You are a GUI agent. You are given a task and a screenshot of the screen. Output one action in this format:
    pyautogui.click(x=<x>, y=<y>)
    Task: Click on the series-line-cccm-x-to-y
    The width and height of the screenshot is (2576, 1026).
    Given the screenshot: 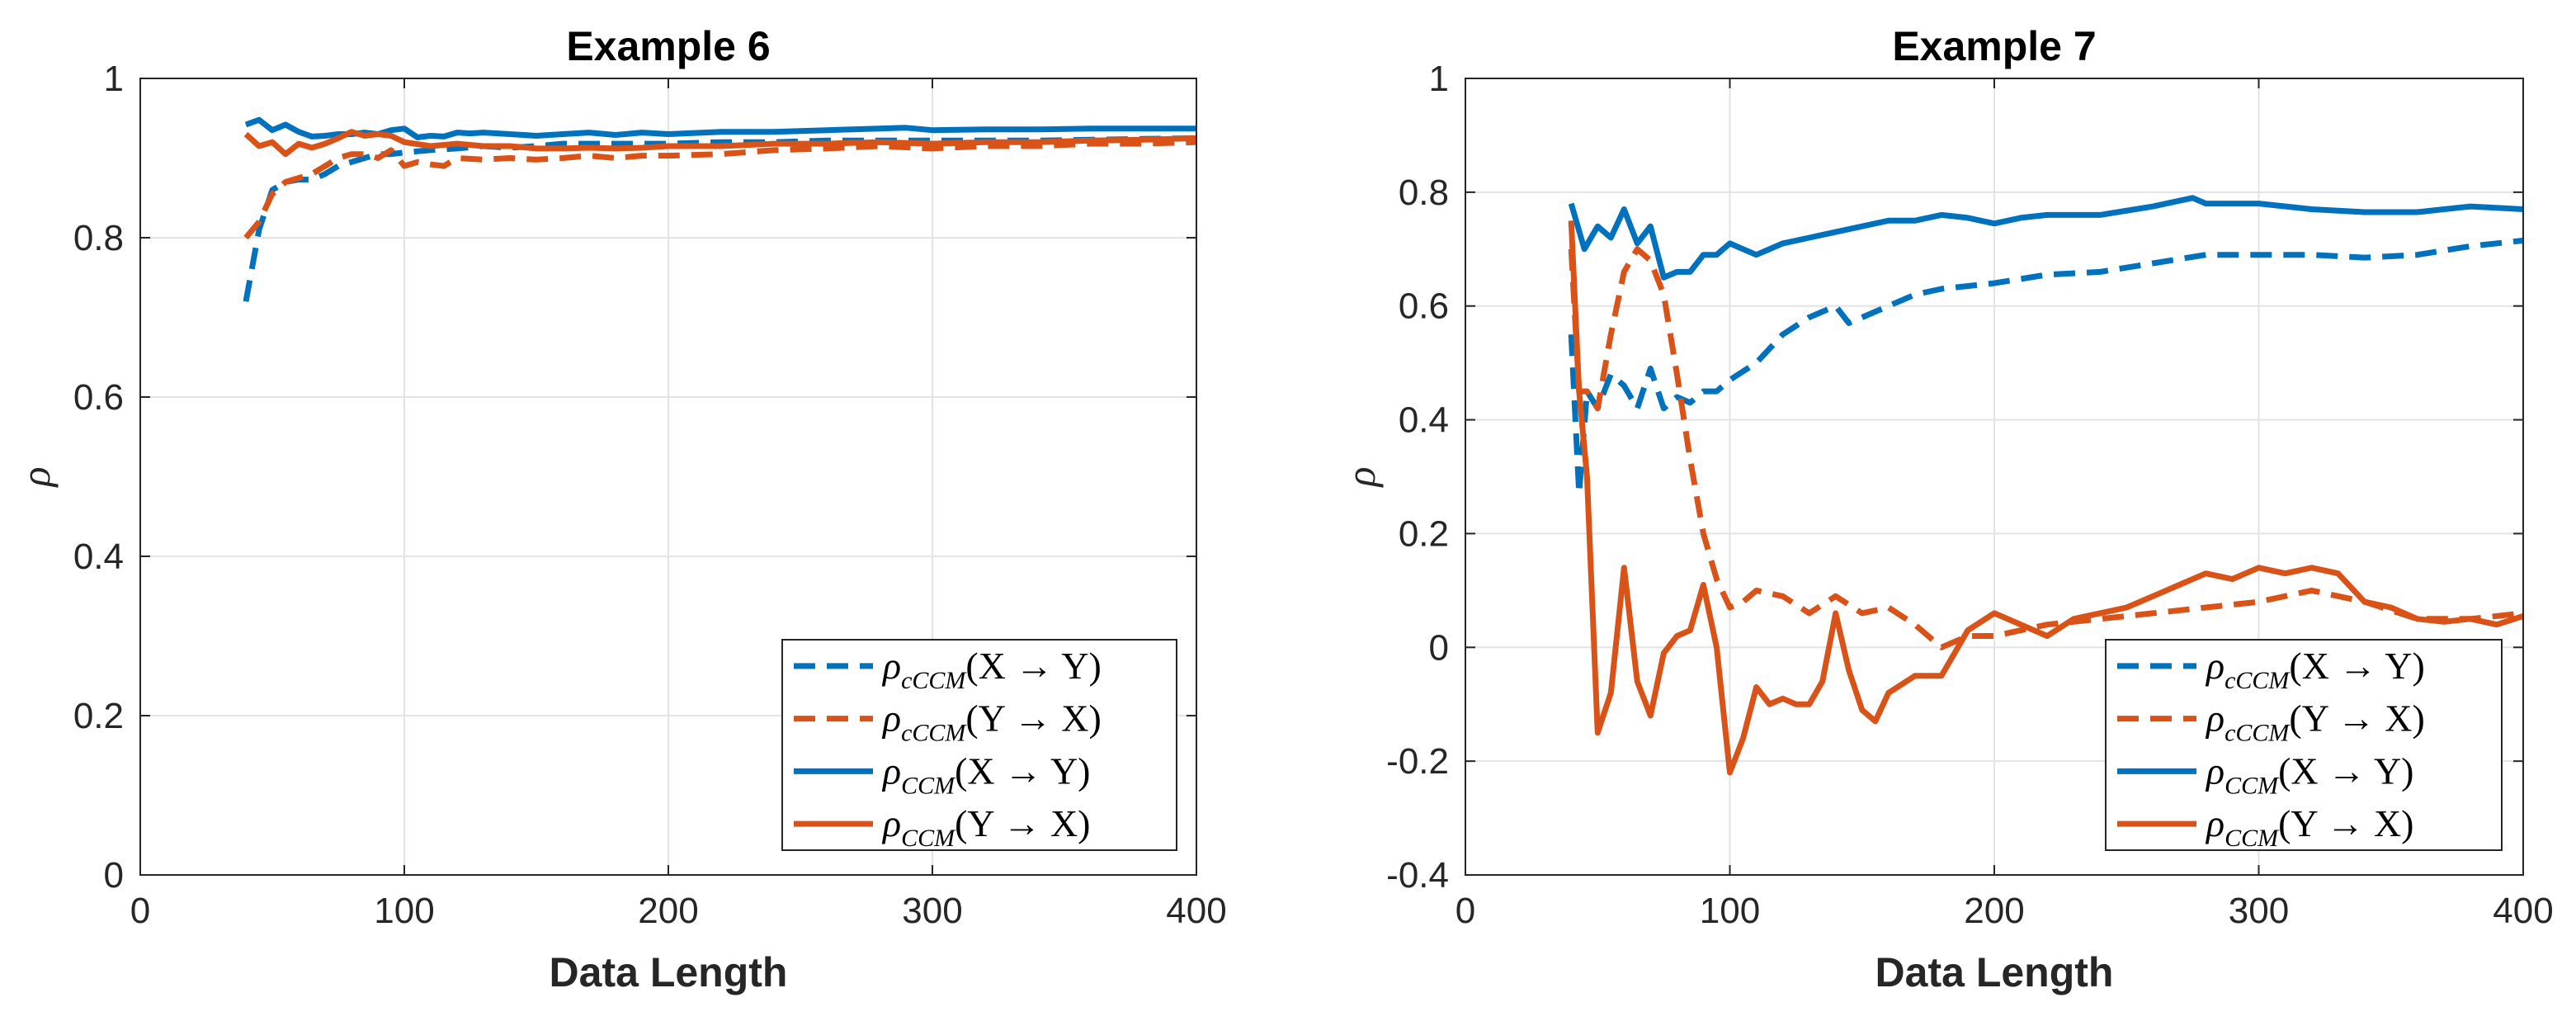 What is the action you would take?
    pyautogui.click(x=2046, y=367)
    